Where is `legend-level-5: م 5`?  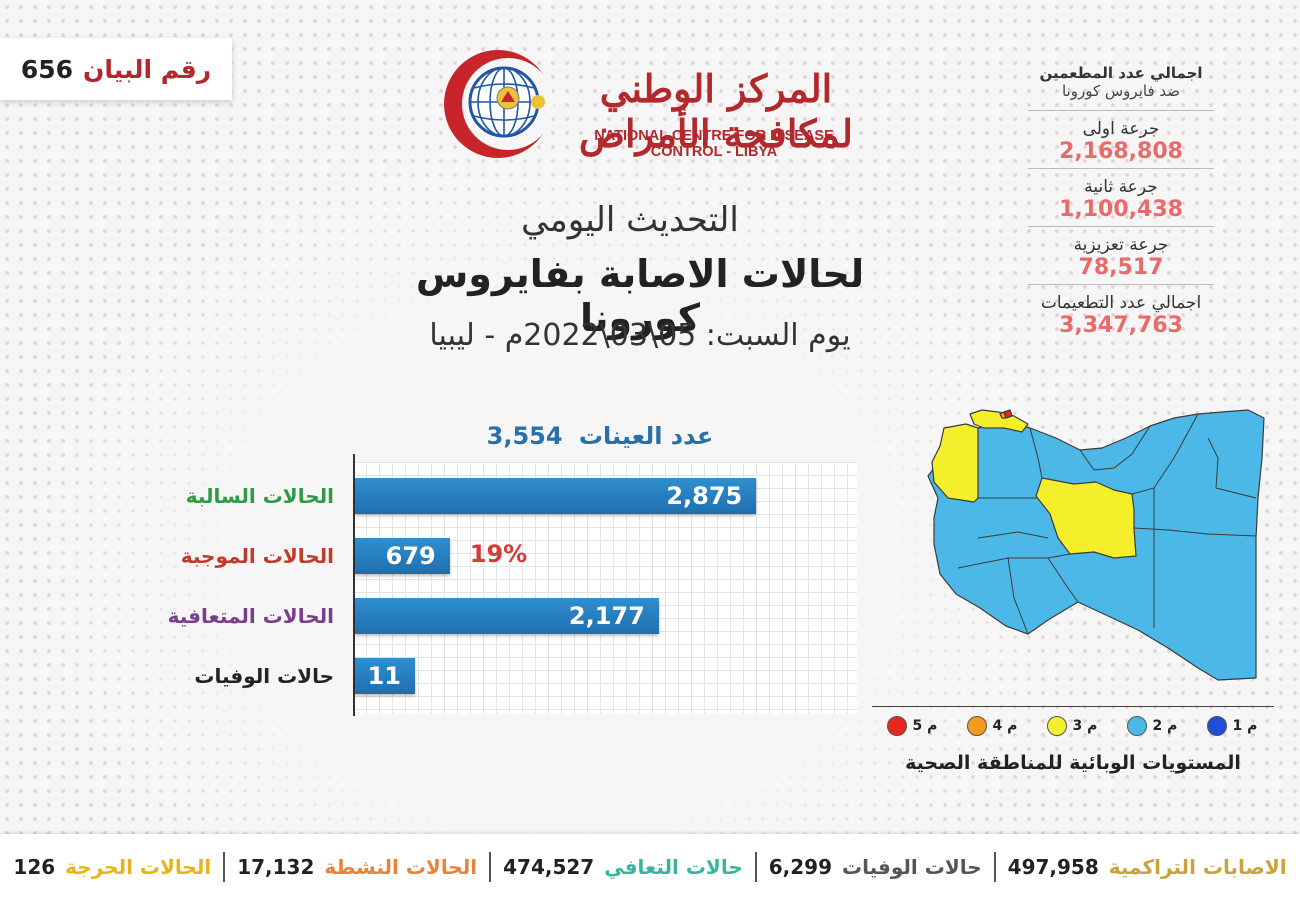 legend-level-5: م 5 is located at coordinates (912, 726).